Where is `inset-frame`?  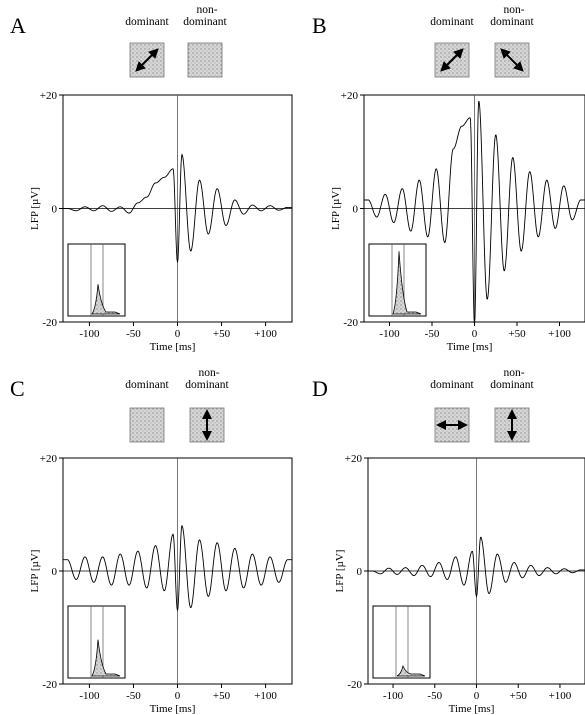
inset-frame is located at coordinates (401, 642).